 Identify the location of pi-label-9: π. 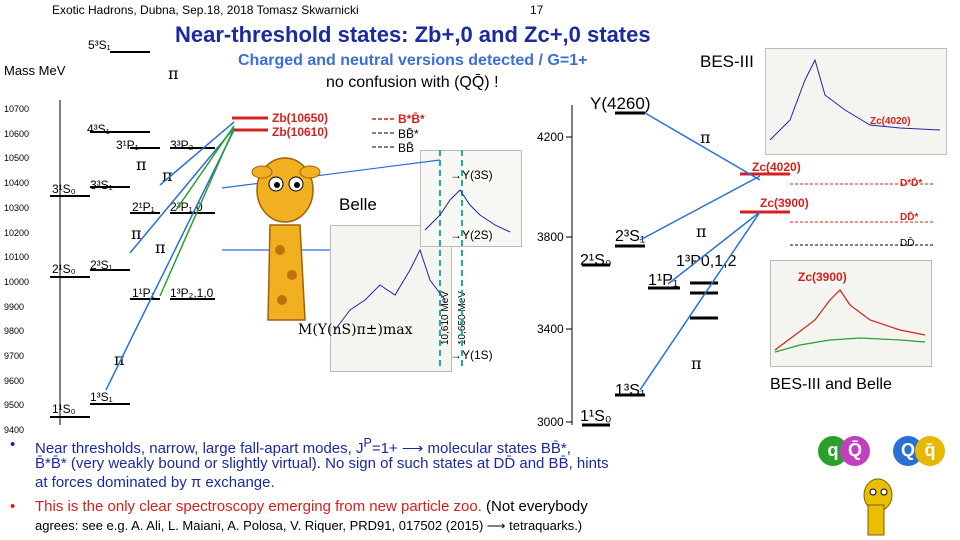
(696, 363).